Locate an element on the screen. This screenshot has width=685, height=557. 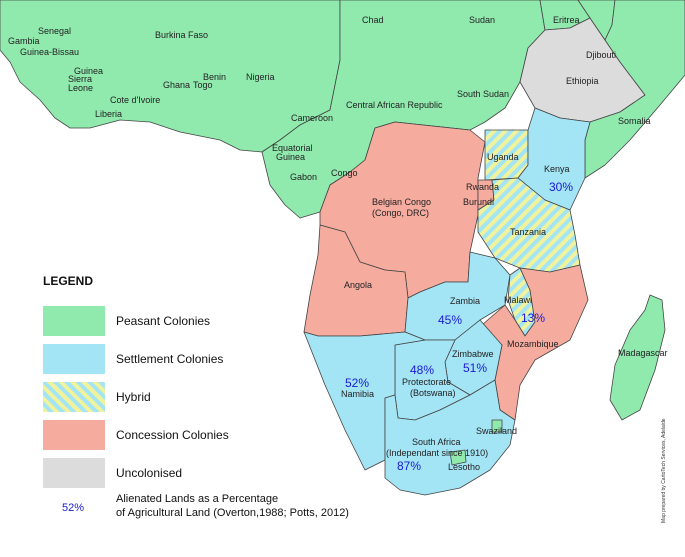
label-chad: Chad is located at coordinates (373, 20).